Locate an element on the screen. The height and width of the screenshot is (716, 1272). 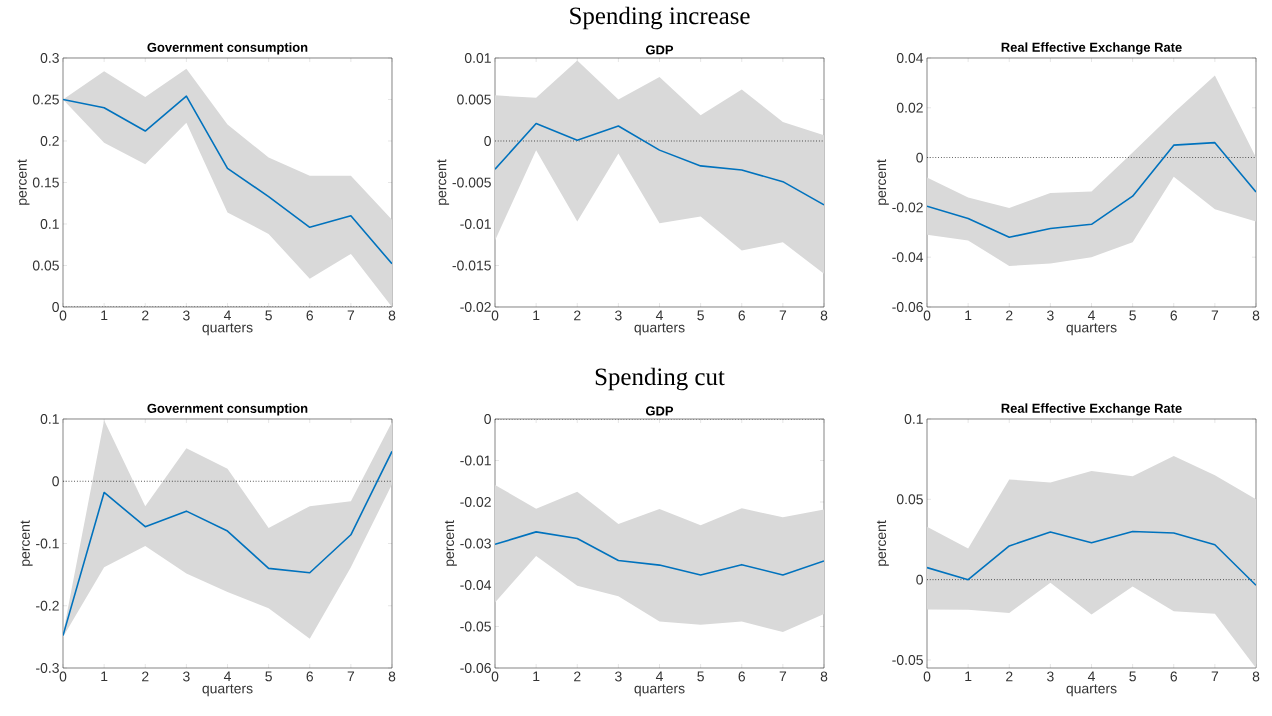
y-tick-label: -0.2 is located at coordinates (47, 605).